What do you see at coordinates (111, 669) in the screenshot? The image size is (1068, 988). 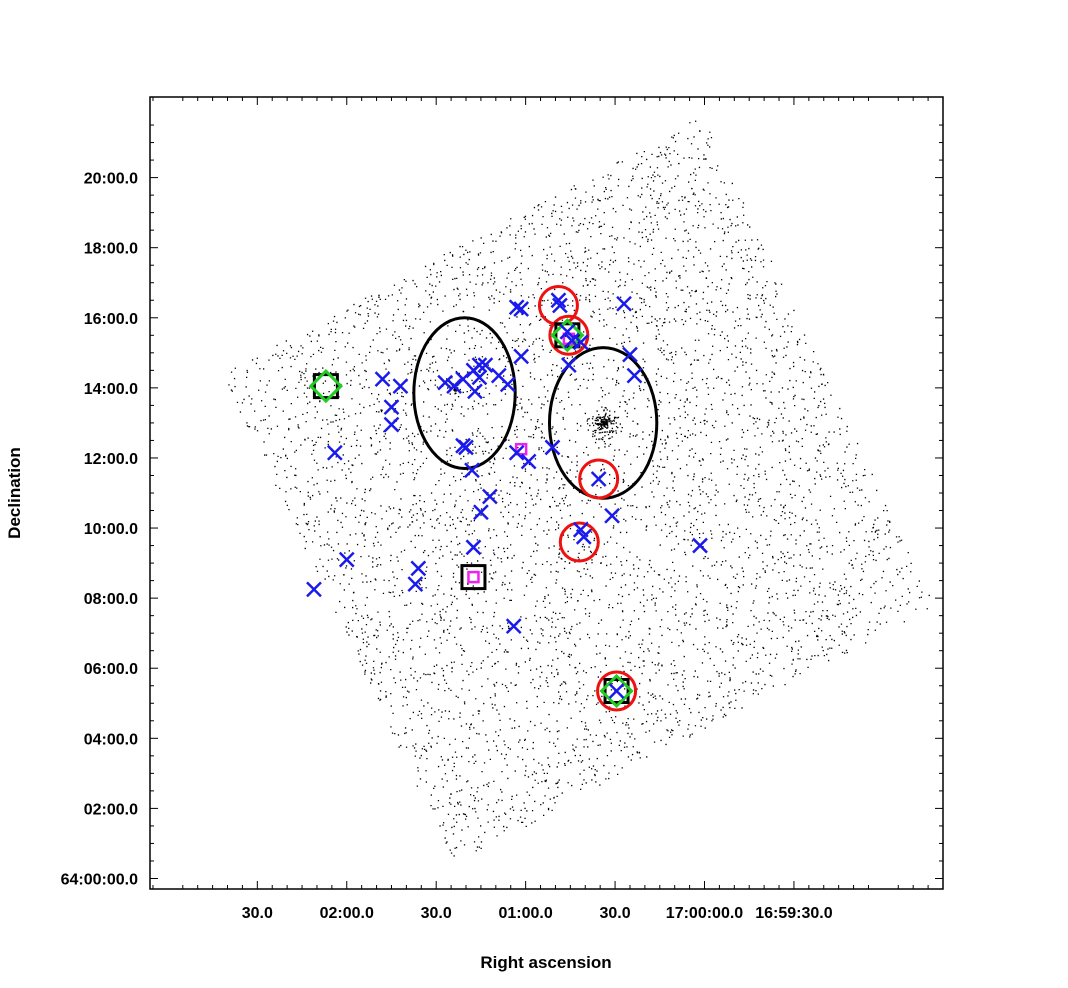 I see `y-tick-label: 06:00.0` at bounding box center [111, 669].